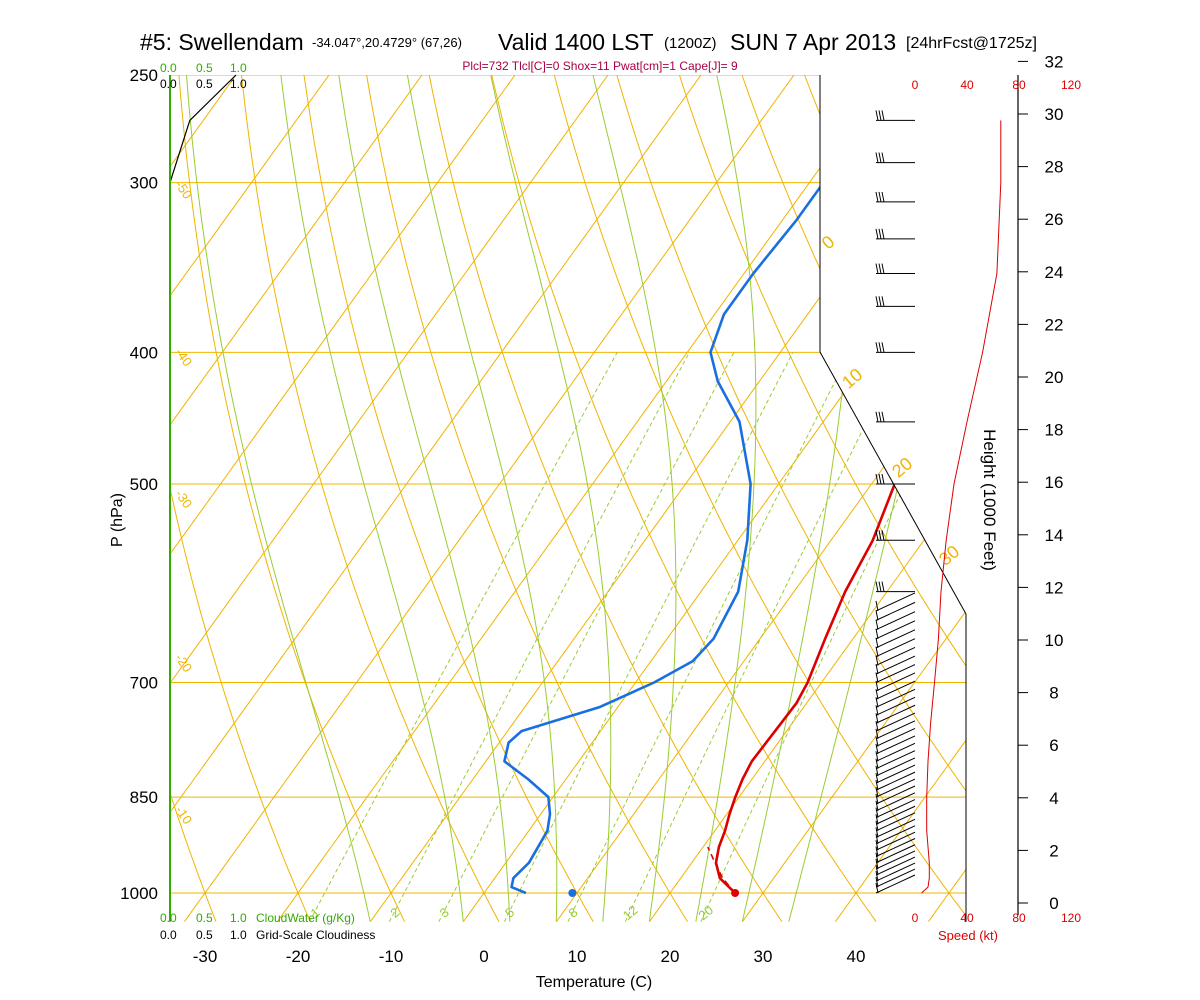  What do you see at coordinates (238, 918) in the screenshot?
I see `cloudwater-scale-bottom: 1.0` at bounding box center [238, 918].